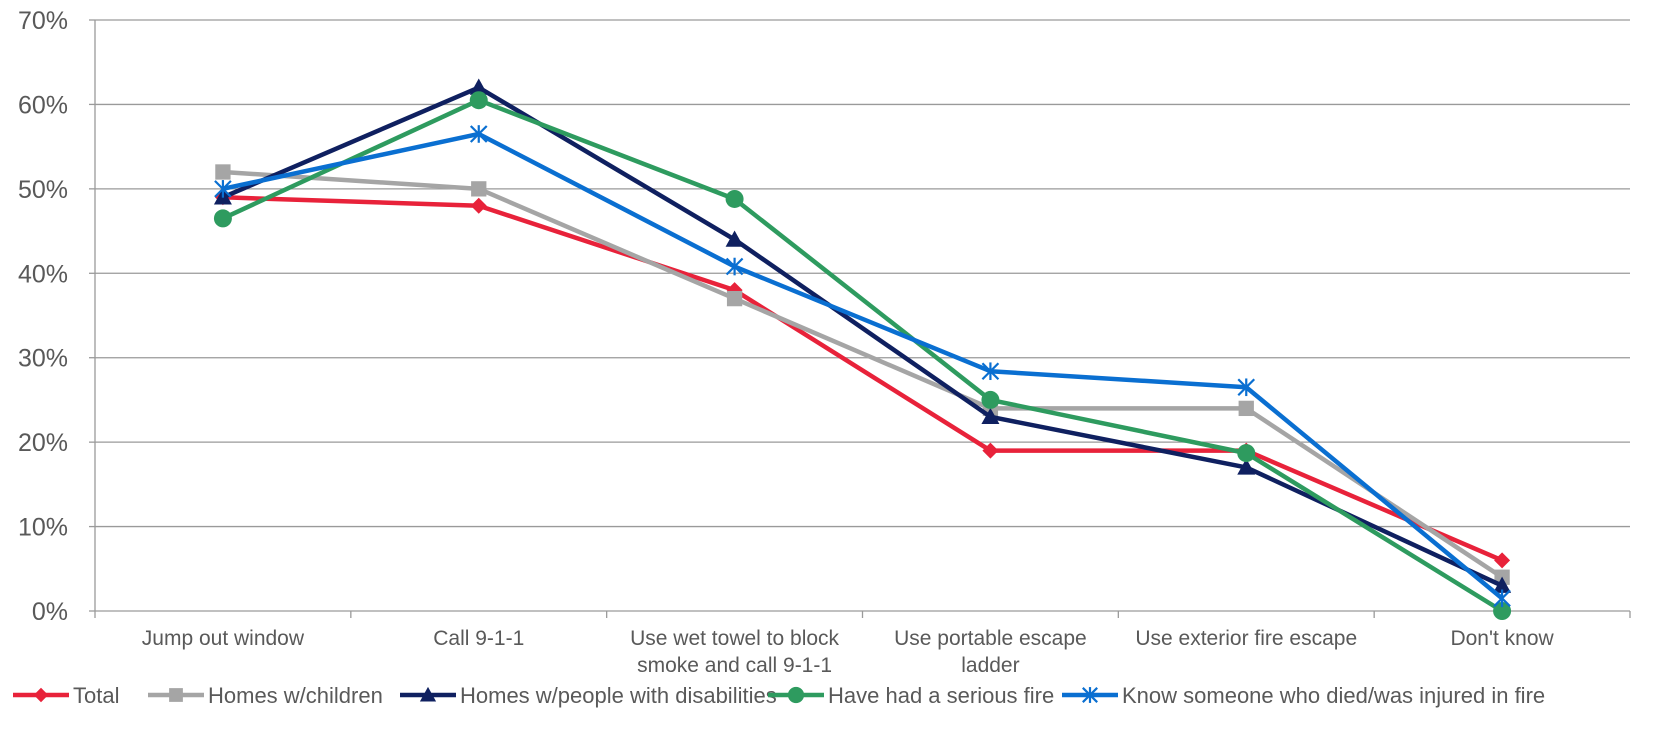  What do you see at coordinates (1502, 638) in the screenshot?
I see `x-tick-label: Don't know` at bounding box center [1502, 638].